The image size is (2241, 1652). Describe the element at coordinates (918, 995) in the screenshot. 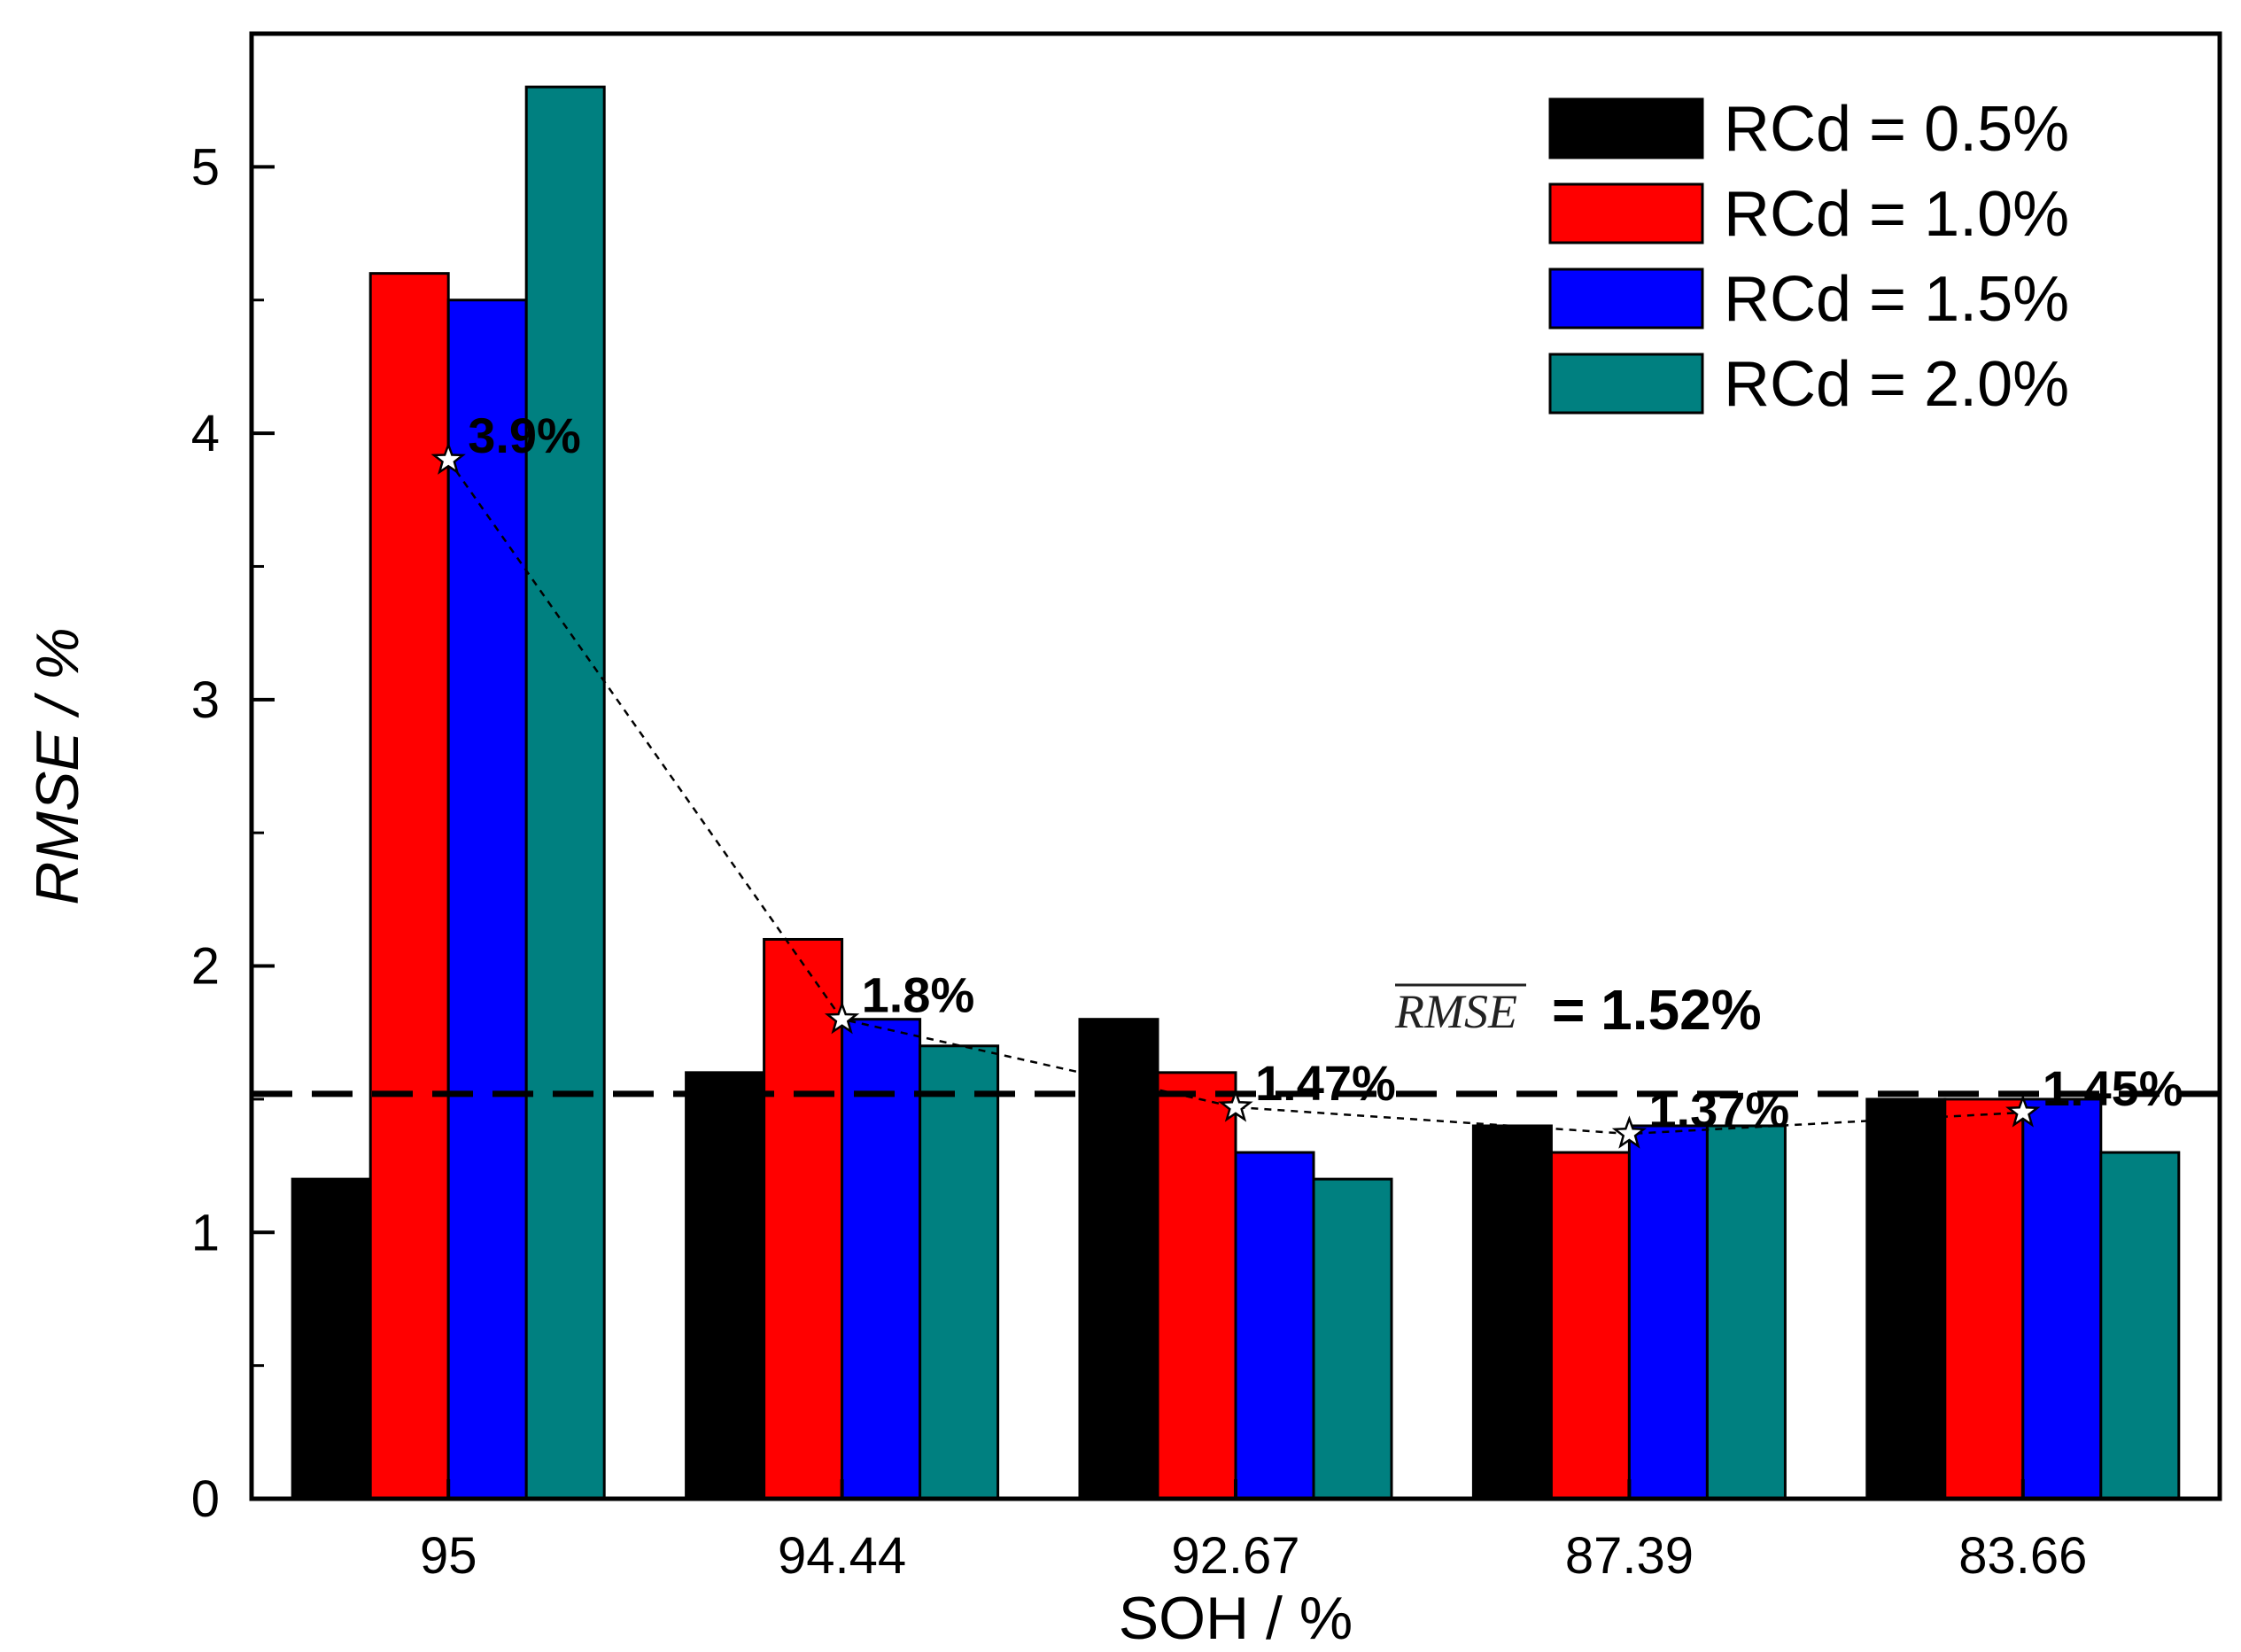

I see `trend-label-94.44: 1.8%` at that location.